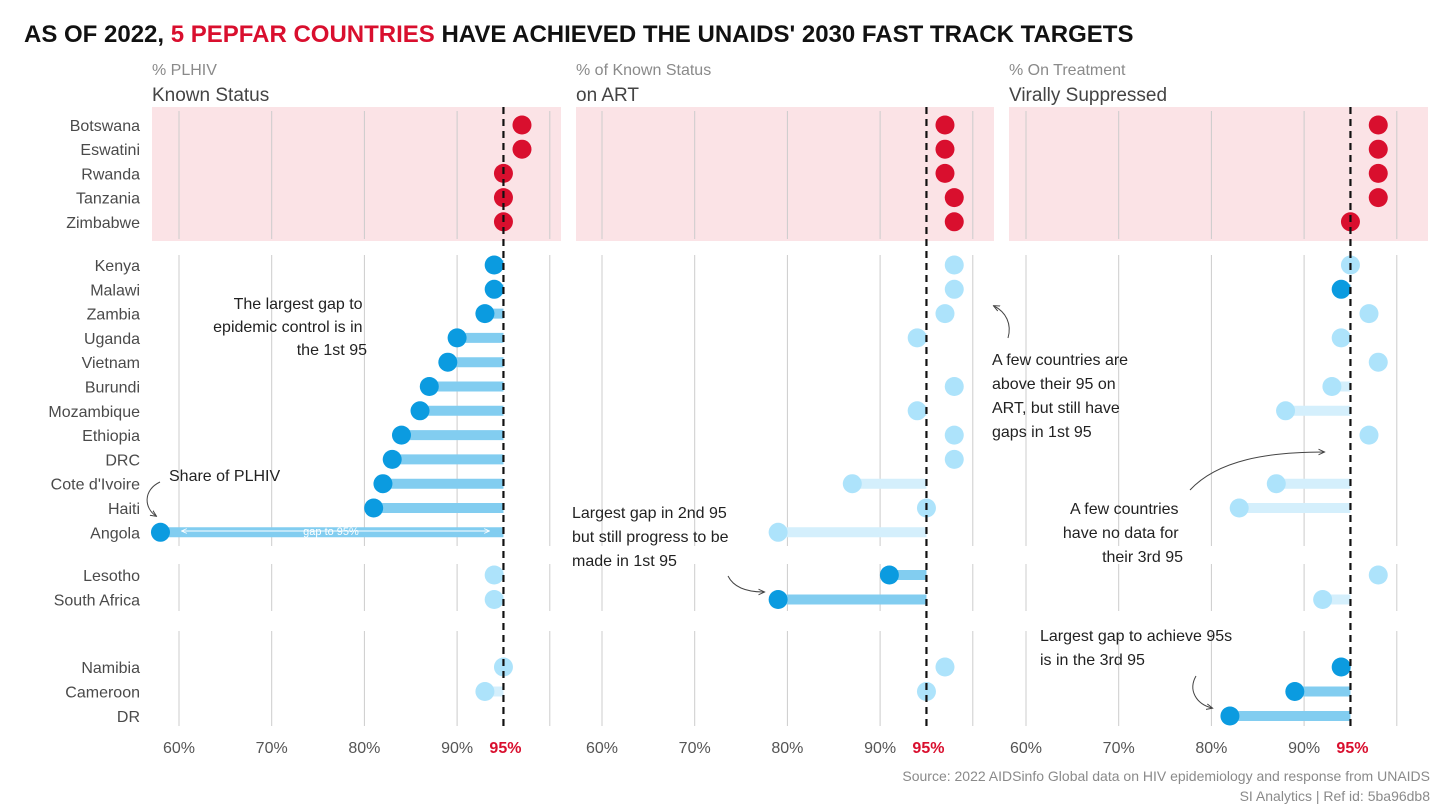 The height and width of the screenshot is (810, 1440). I want to click on annotation-line: epidemic control is in, so click(287, 327).